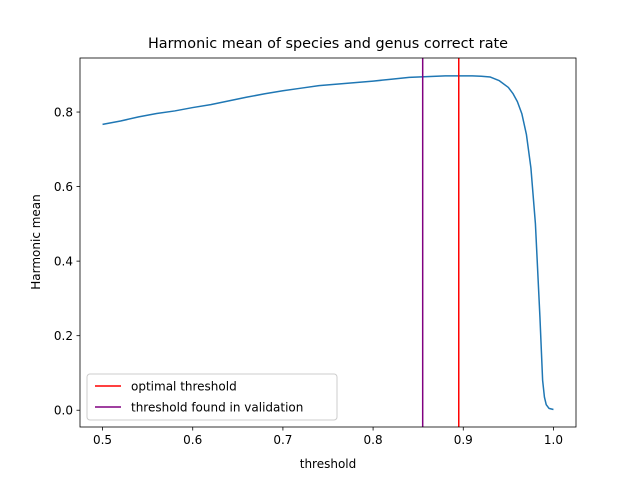 The height and width of the screenshot is (480, 640). What do you see at coordinates (463, 440) in the screenshot?
I see `x-tick-label: 0.9` at bounding box center [463, 440].